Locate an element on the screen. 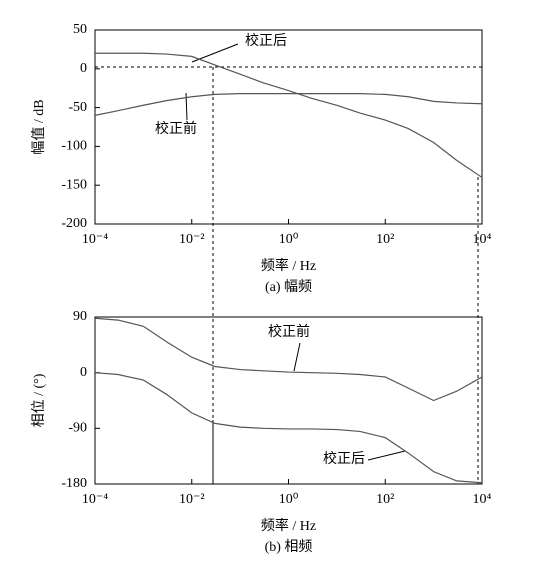 The image size is (535, 564). y-tick-label: 90 is located at coordinates (80, 316).